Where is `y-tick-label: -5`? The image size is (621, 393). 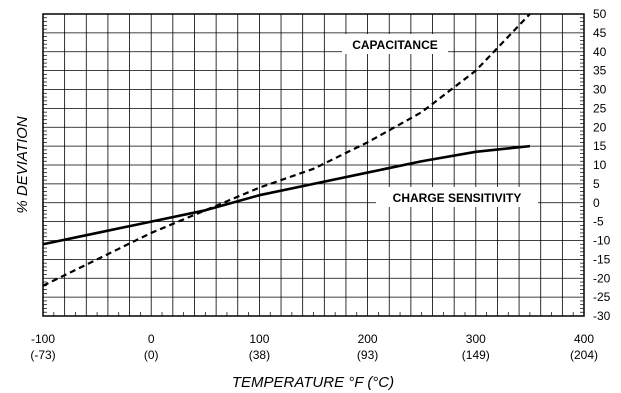
y-tick-label: -5 is located at coordinates (598, 222).